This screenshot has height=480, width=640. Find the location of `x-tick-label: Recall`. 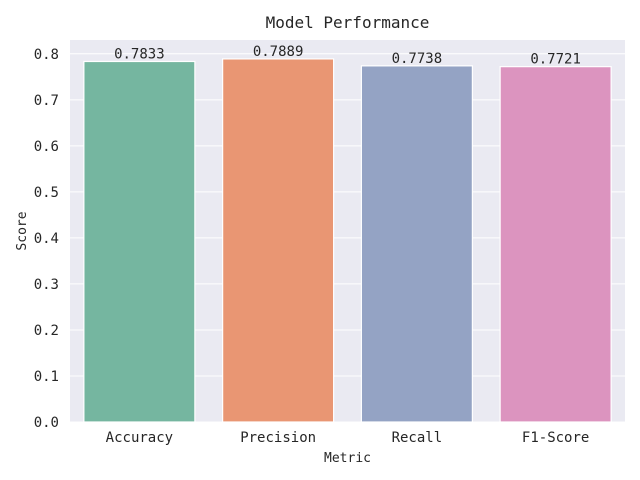

x-tick-label: Recall is located at coordinates (417, 438).